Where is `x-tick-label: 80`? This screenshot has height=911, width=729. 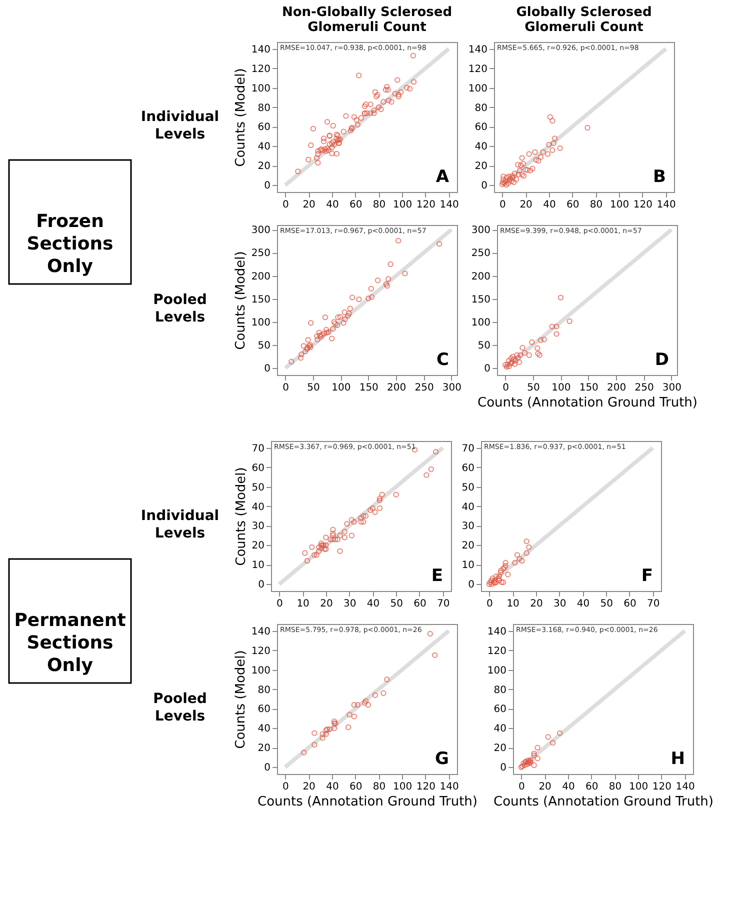
x-tick-label: 80 is located at coordinates (379, 205).